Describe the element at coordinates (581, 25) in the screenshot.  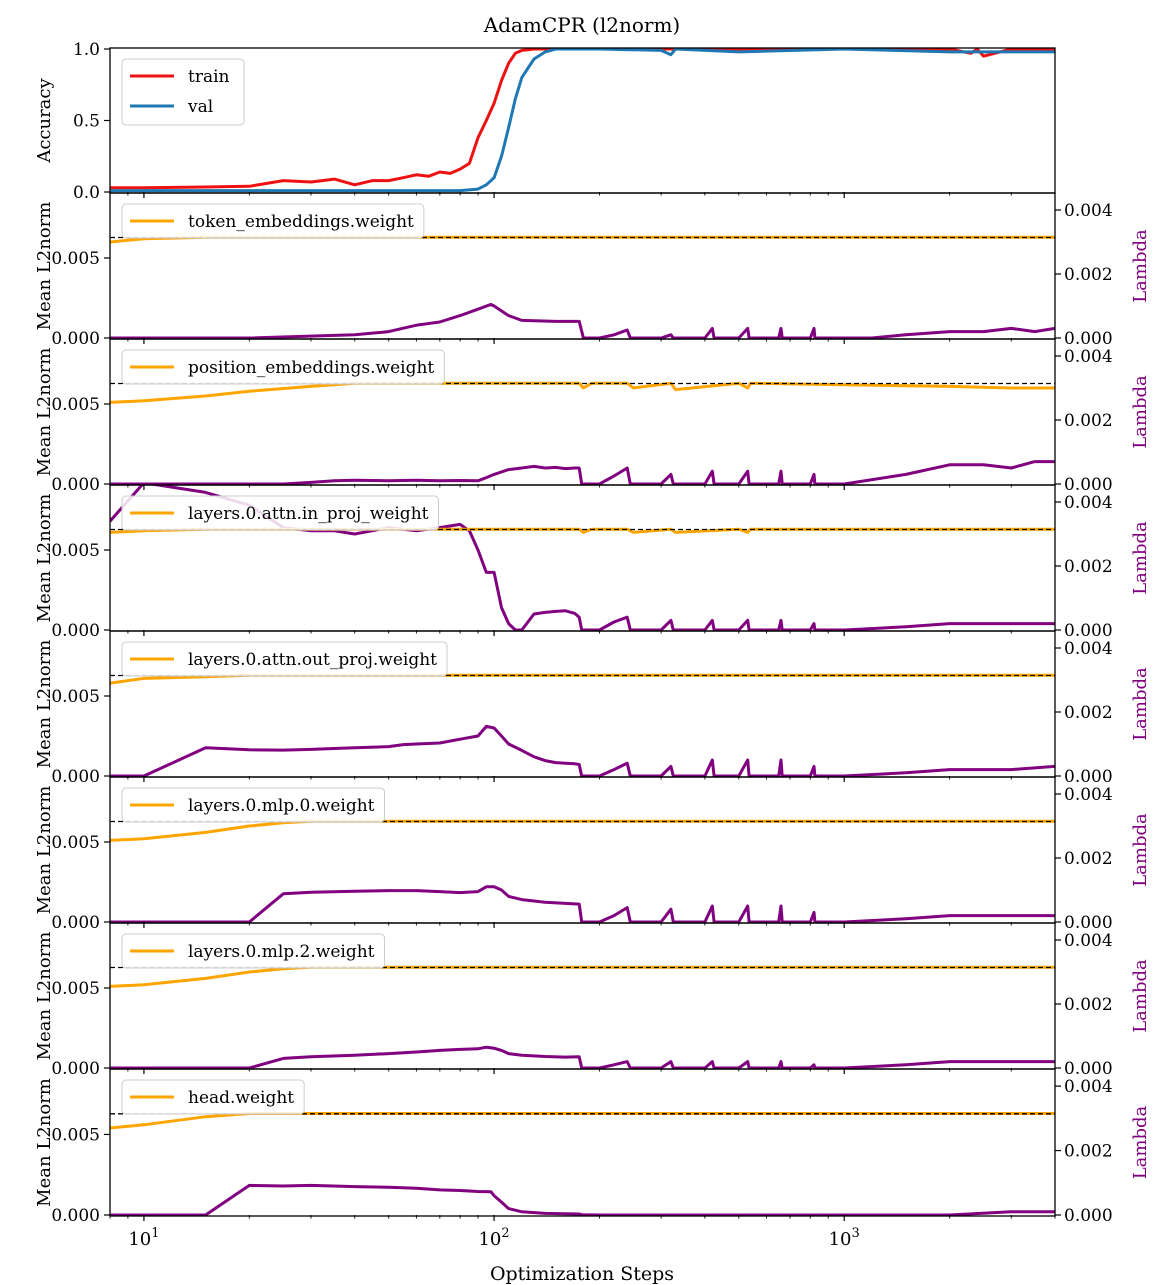
I see `figure-title: AdamCPR (l2norm)` at that location.